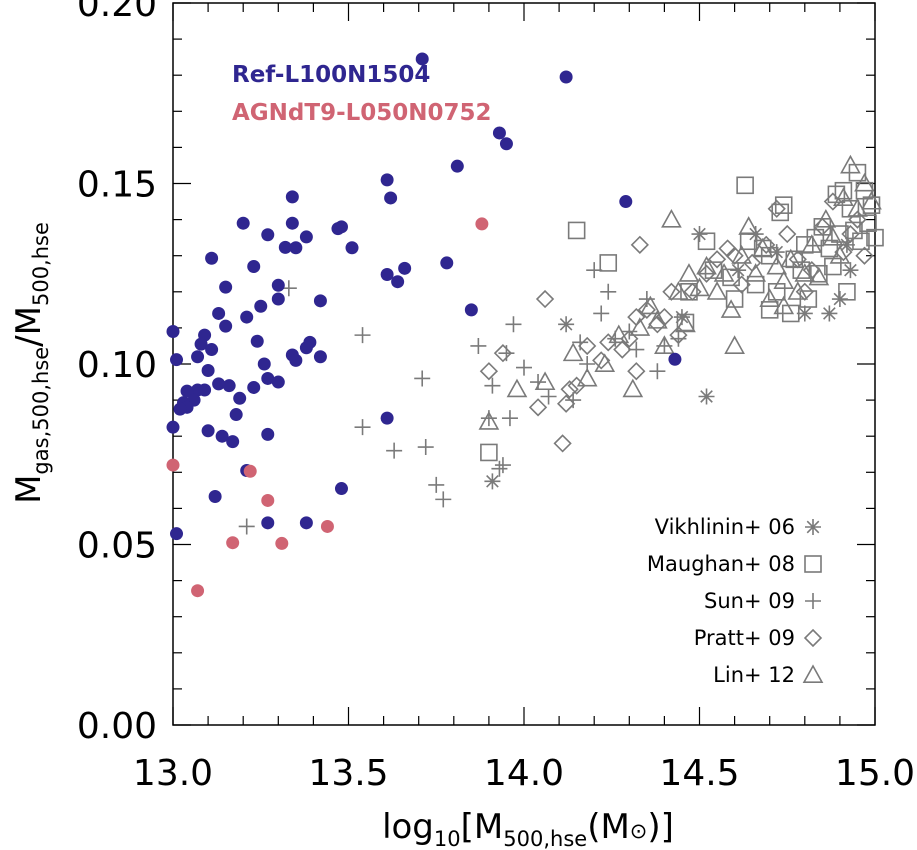 The width and height of the screenshot is (917, 850). Describe the element at coordinates (524, 773) in the screenshot. I see `x-tick-label: 14.0` at that location.